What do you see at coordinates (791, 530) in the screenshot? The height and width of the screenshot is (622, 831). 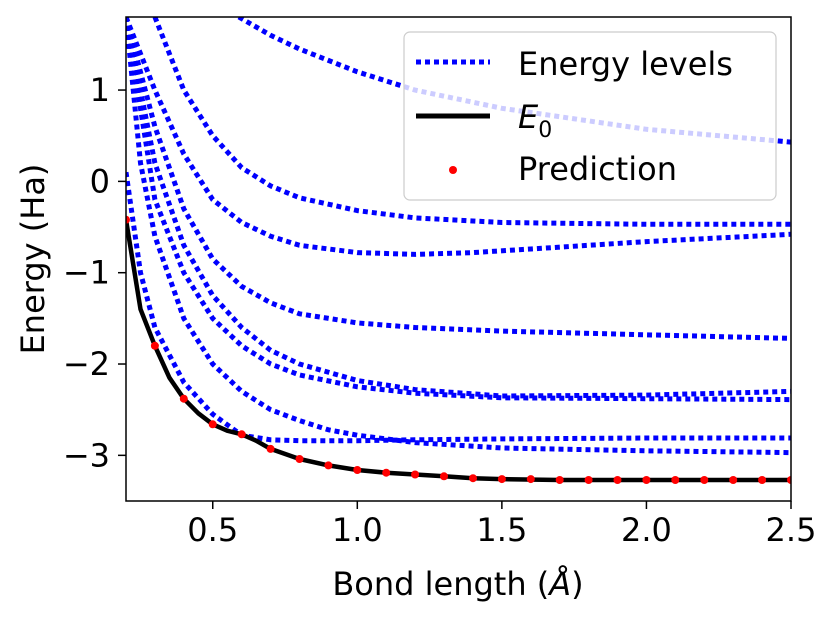 I see `x-tick-label: 2.5` at bounding box center [791, 530].